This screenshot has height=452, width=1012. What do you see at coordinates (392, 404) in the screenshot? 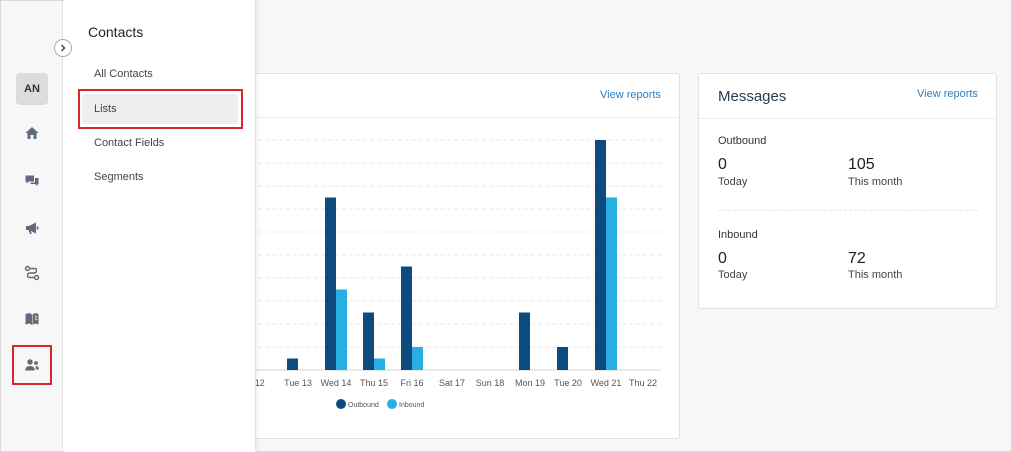
I see `legend-marker-inbound` at bounding box center [392, 404].